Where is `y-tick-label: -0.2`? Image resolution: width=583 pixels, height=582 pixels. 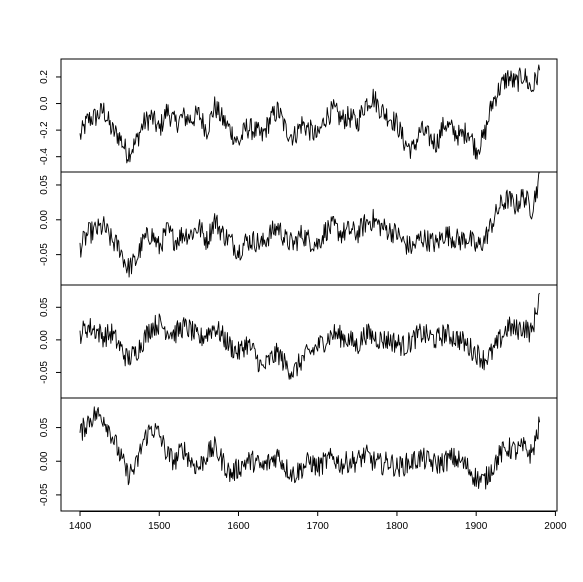 y-tick-label: -0.2 is located at coordinates (44, 130).